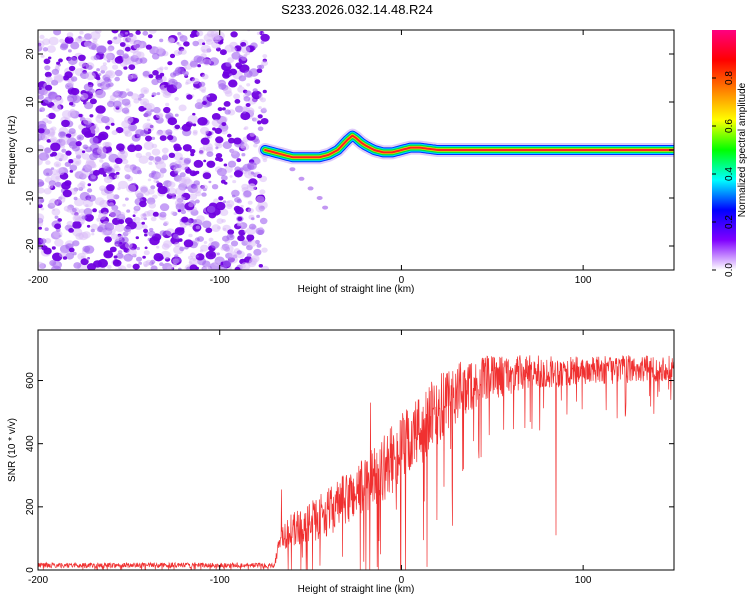 Image resolution: width=750 pixels, height=605 pixels. Describe the element at coordinates (402, 580) in the screenshot. I see `x-tick-label: 0` at that location.